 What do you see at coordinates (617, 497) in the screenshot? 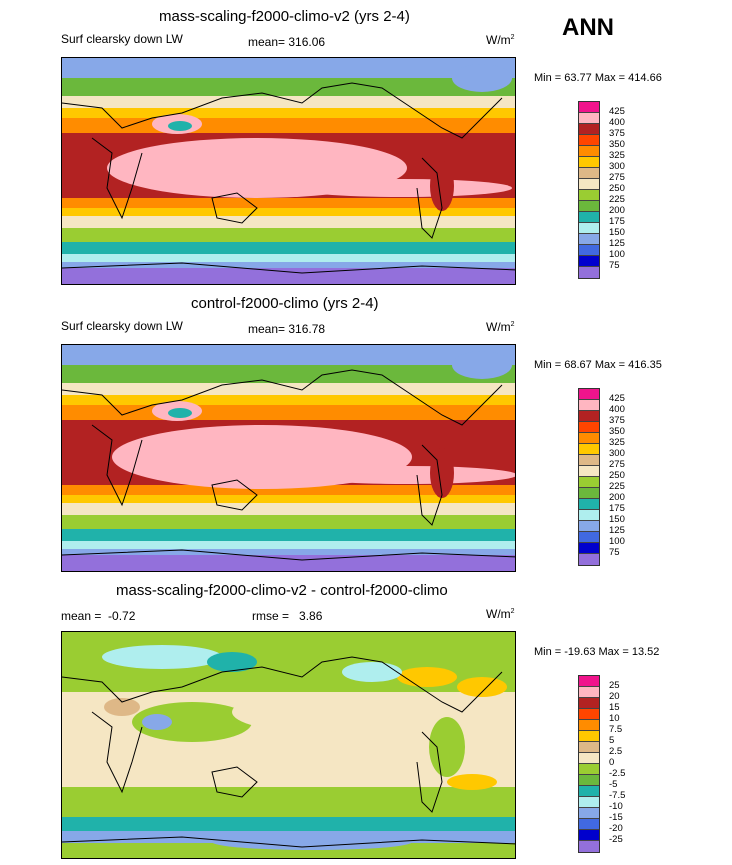
I see `cbar2-label: 200` at bounding box center [617, 497].